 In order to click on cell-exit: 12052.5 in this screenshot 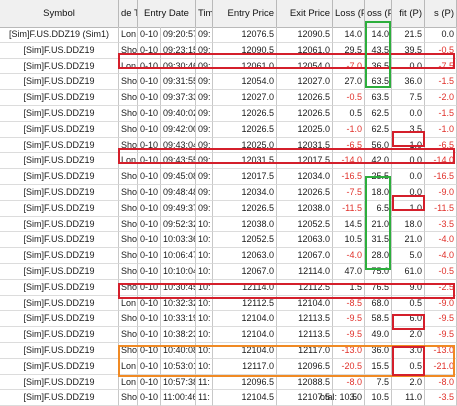, I will do `click(305, 224)`.